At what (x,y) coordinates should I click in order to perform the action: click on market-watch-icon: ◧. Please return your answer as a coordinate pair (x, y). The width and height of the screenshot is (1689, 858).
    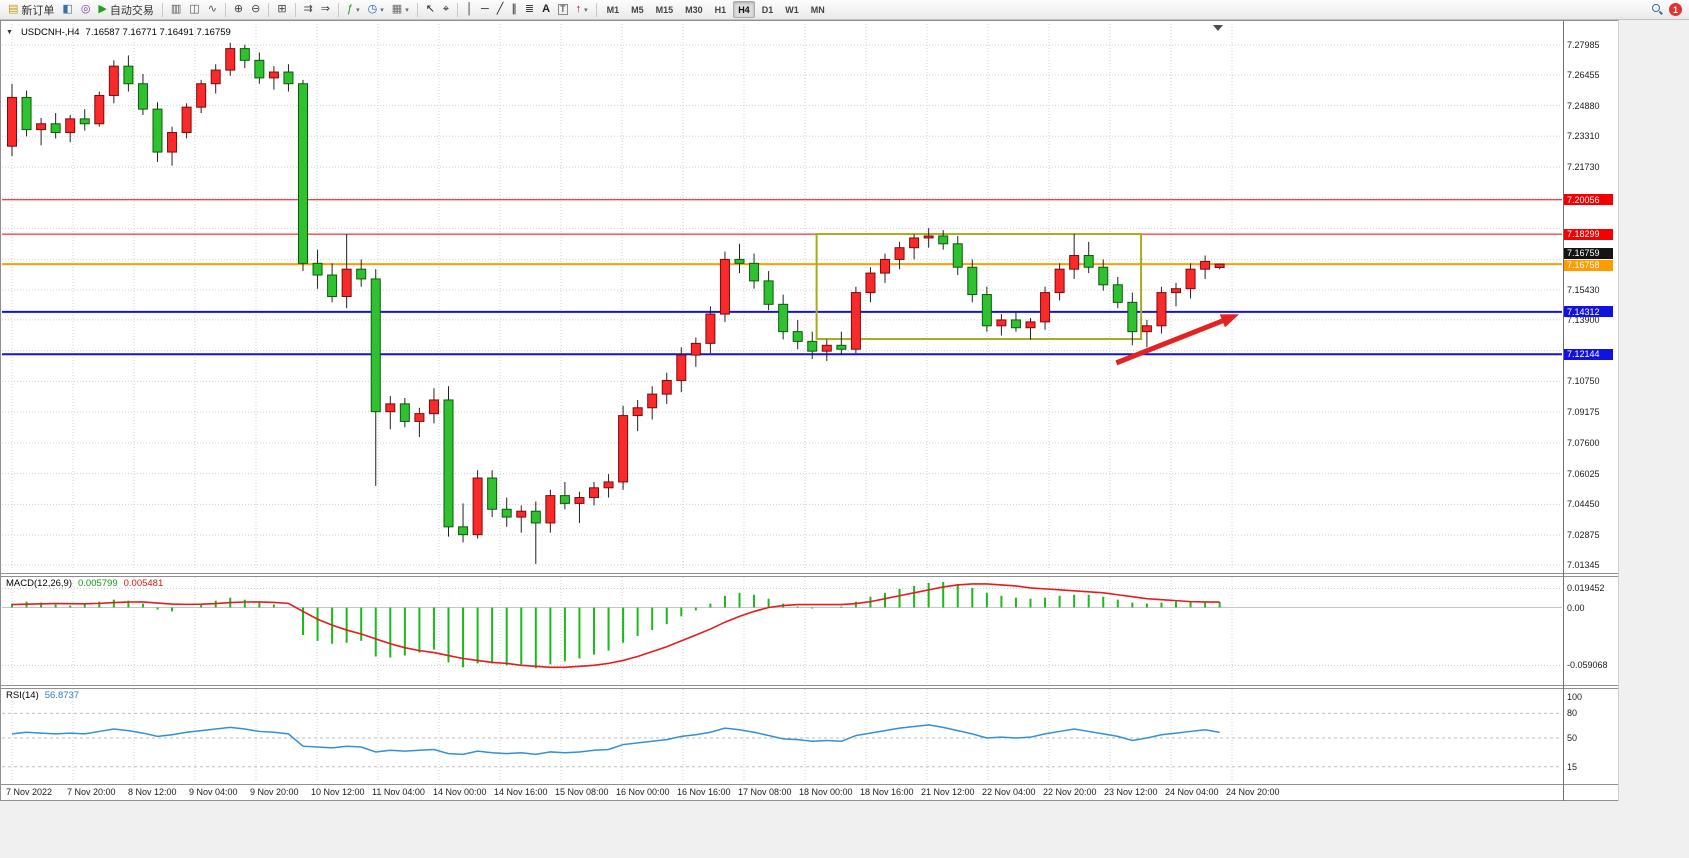
    Looking at the image, I should click on (67, 9).